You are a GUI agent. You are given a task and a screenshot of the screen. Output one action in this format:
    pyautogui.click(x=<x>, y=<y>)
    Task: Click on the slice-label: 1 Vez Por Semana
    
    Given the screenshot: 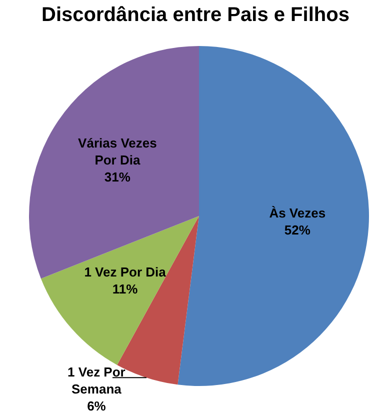 What is the action you would take?
    pyautogui.click(x=97, y=380)
    